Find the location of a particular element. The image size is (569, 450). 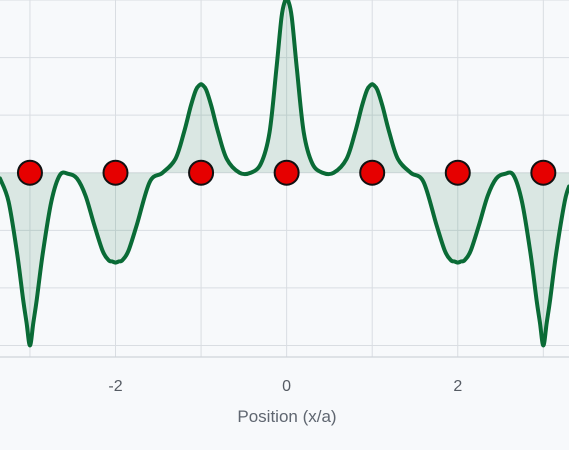

x-tick-label: 2 is located at coordinates (457, 386).